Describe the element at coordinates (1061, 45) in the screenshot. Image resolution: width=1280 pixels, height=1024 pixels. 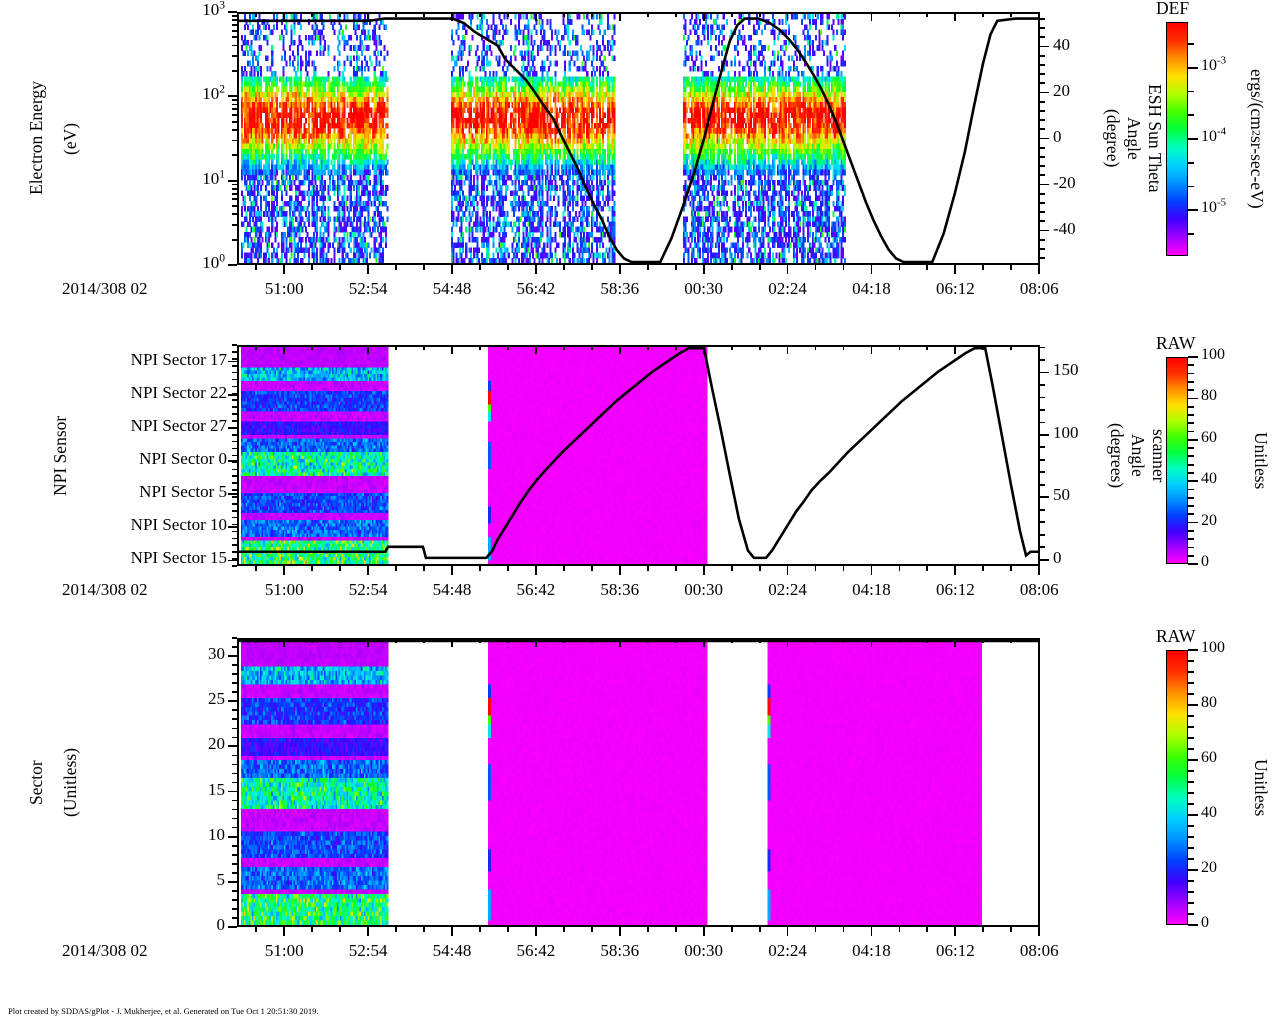
I see `y-tick-label-right: 40` at that location.